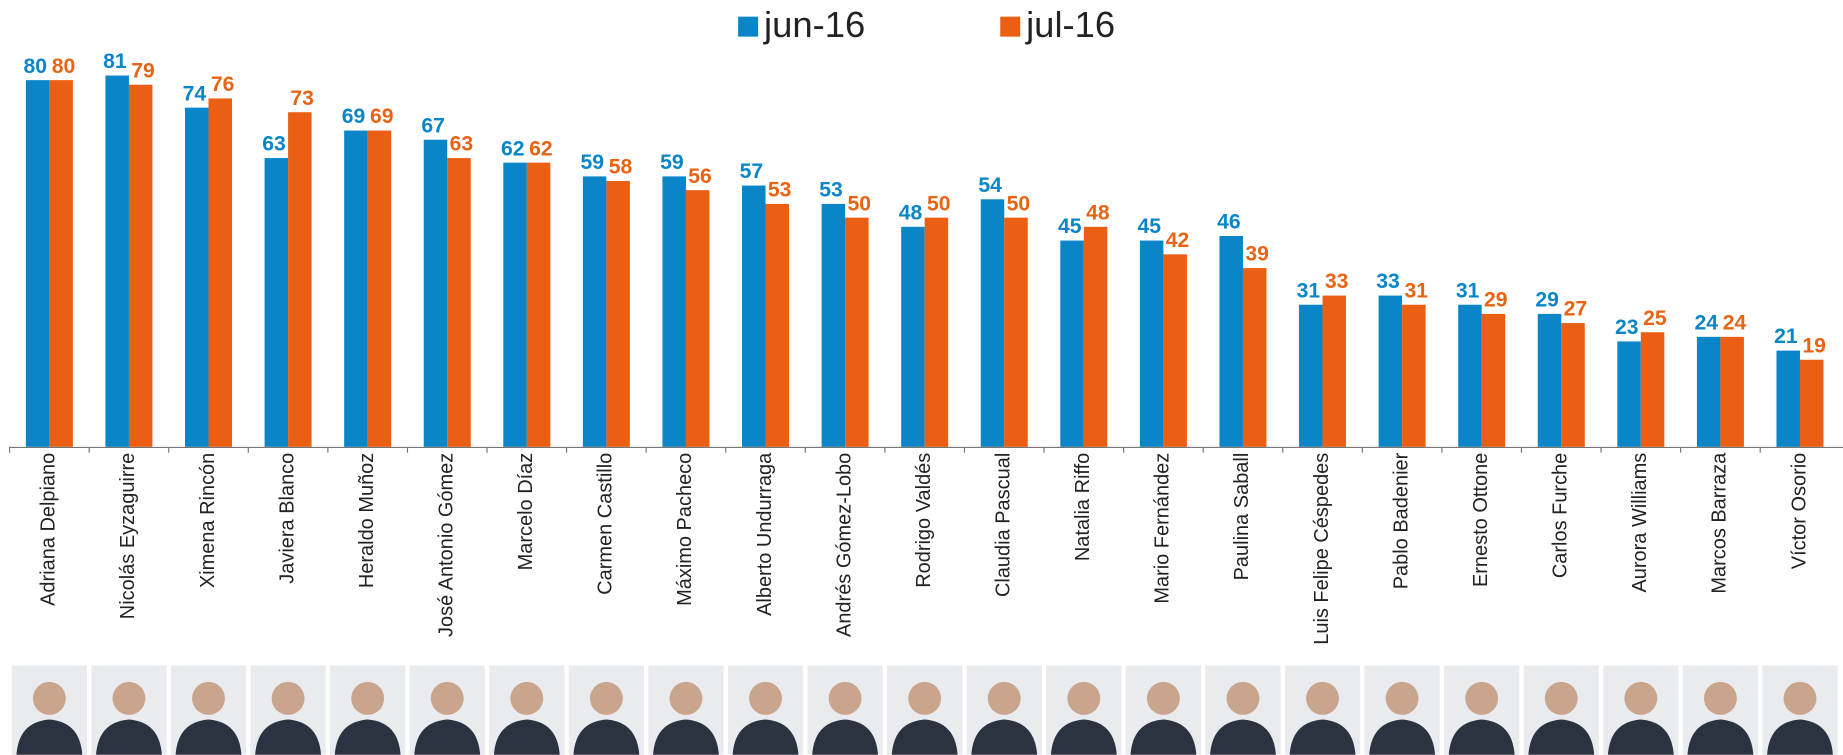  What do you see at coordinates (1640, 523) in the screenshot?
I see `x-tick-label: Aurora Williams` at bounding box center [1640, 523].